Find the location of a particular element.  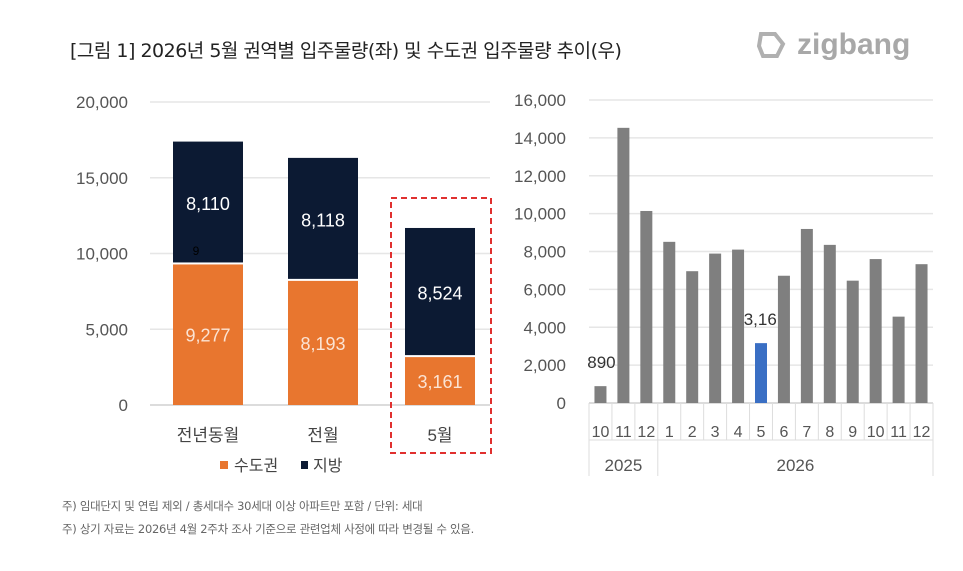

data-label-capital: 3,161 is located at coordinates (439, 382).